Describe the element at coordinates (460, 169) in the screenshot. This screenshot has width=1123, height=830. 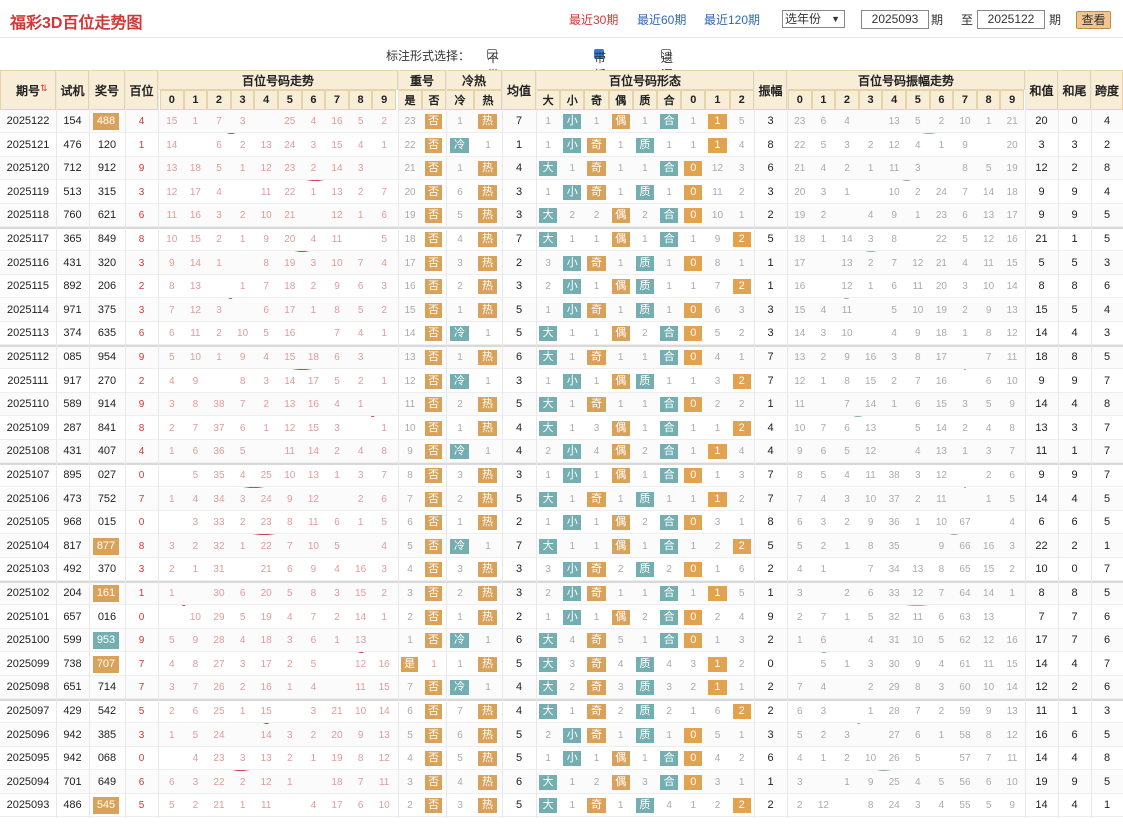
I see `cold-miss: 1` at that location.